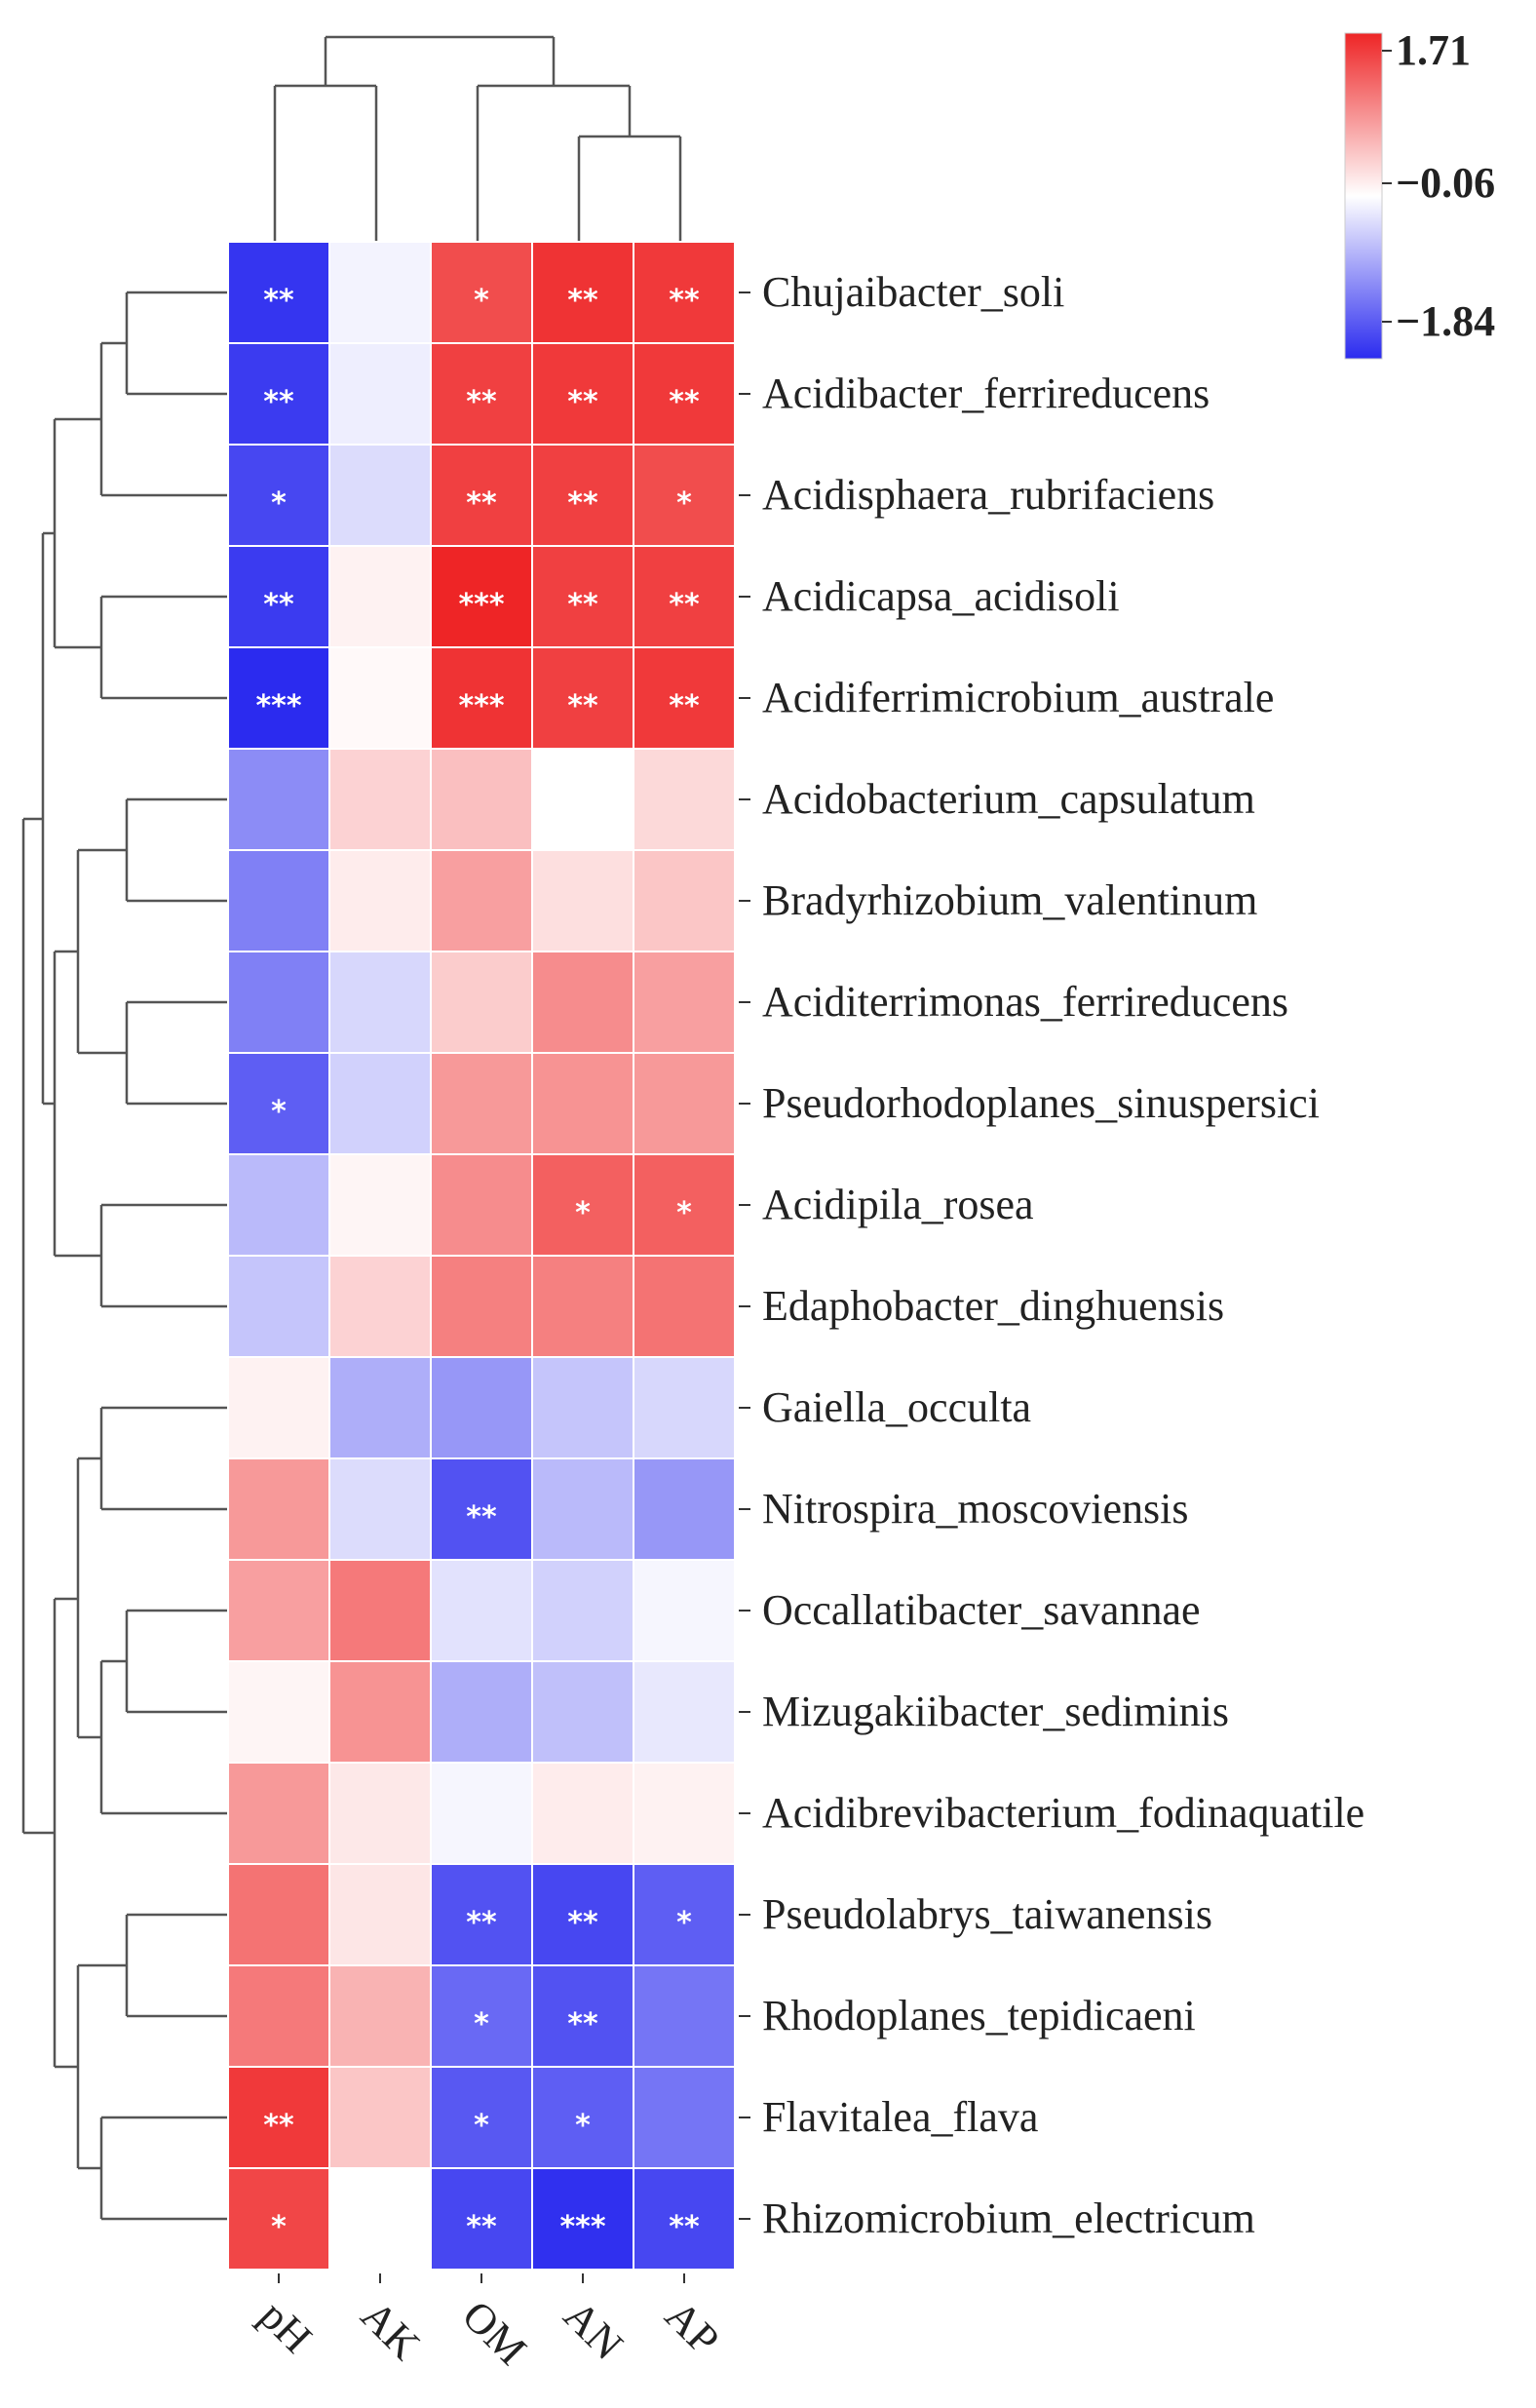 The height and width of the screenshot is (2408, 1536). Describe the element at coordinates (692, 2327) in the screenshot. I see `column-label: AP` at that location.